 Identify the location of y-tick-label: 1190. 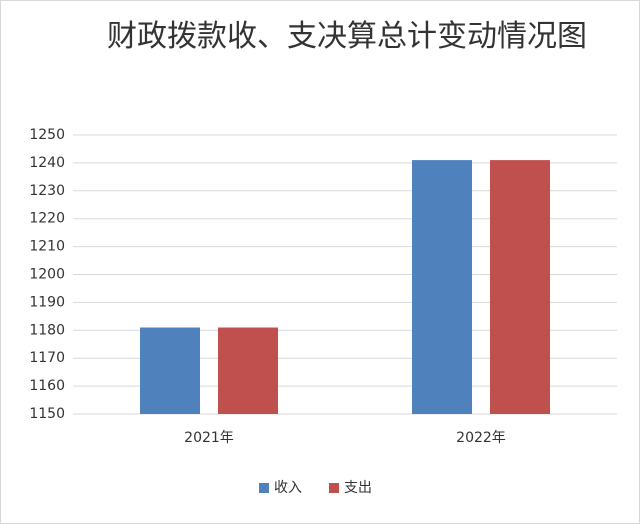
(47, 302).